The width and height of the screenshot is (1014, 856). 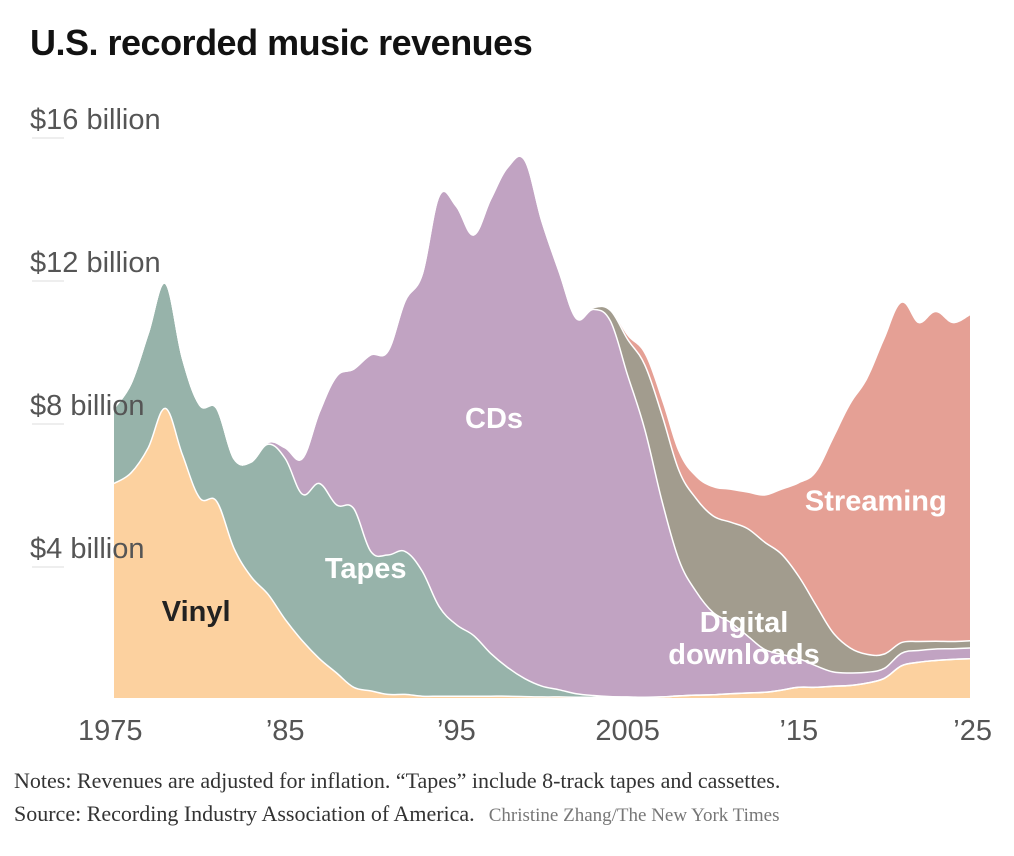 I want to click on series-label-streaming: Streaming, so click(x=876, y=501).